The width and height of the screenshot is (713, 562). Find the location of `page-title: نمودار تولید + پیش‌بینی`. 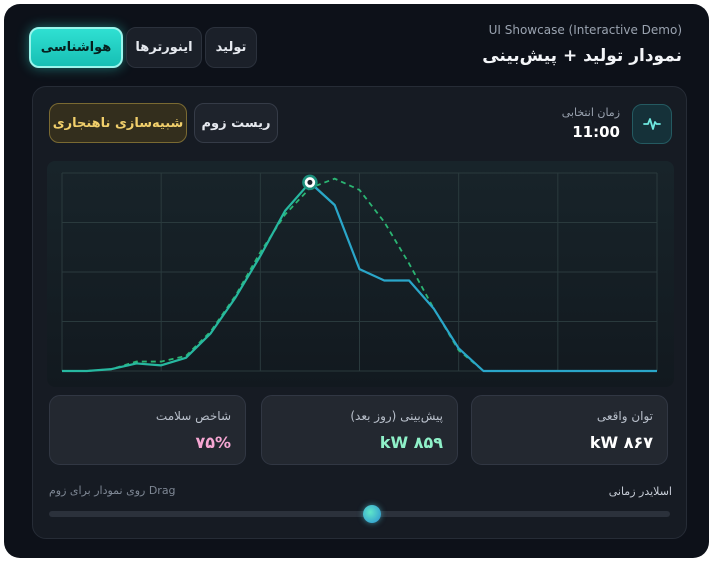

page-title: نمودار تولید + پیش‌بینی is located at coordinates (582, 56).